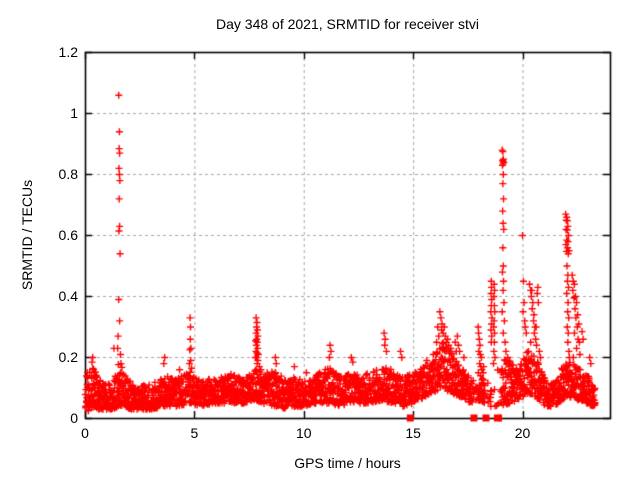  What do you see at coordinates (194, 433) in the screenshot?
I see `x-tick-label: 5` at bounding box center [194, 433].